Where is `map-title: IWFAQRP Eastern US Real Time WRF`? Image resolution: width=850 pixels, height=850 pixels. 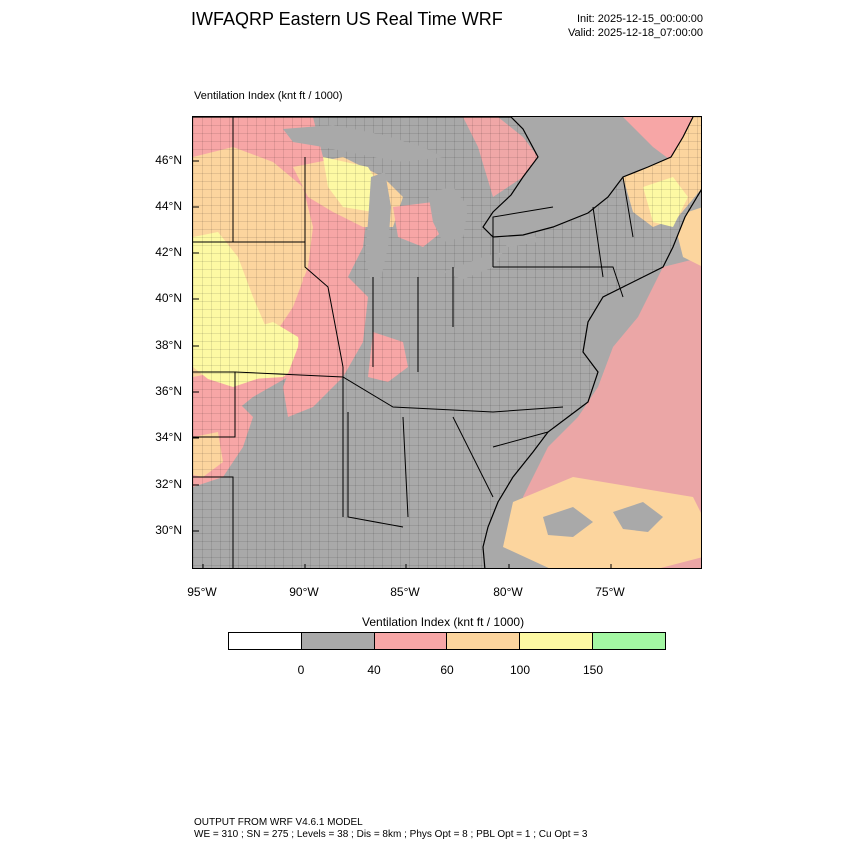 map-title: IWFAQRP Eastern US Real Time WRF is located at coordinates (347, 19).